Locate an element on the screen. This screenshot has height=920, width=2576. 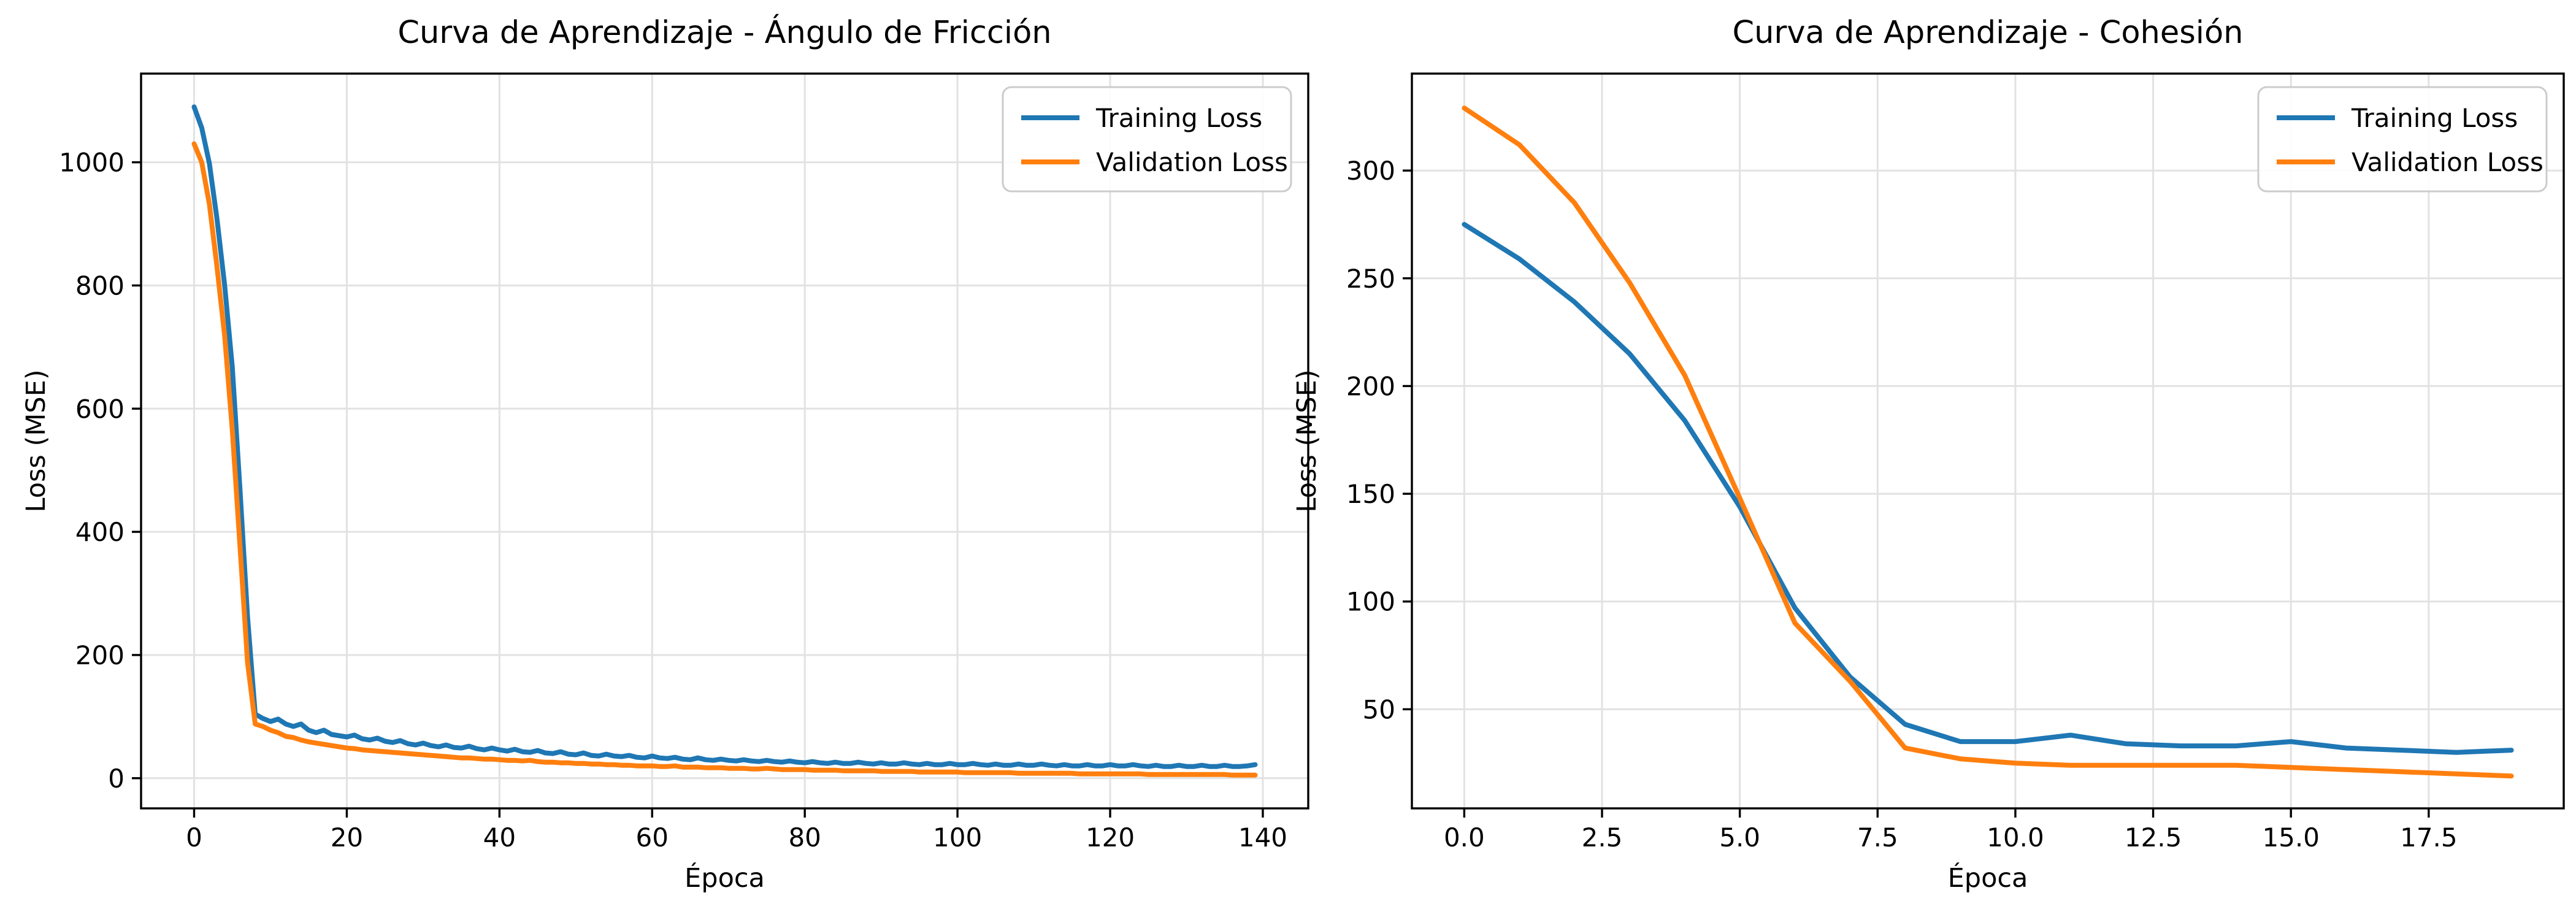
y-tick-label: 400 is located at coordinates (100, 532).